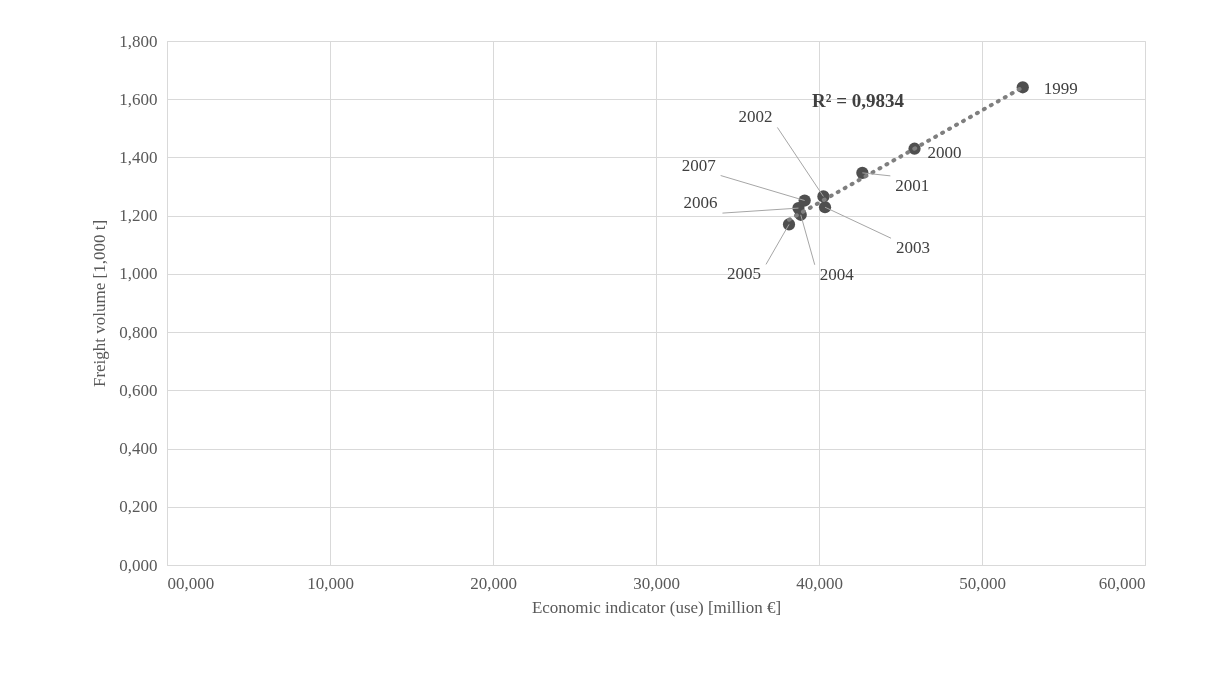  What do you see at coordinates (700, 203) in the screenshot?
I see `annotation: 2006` at bounding box center [700, 203].